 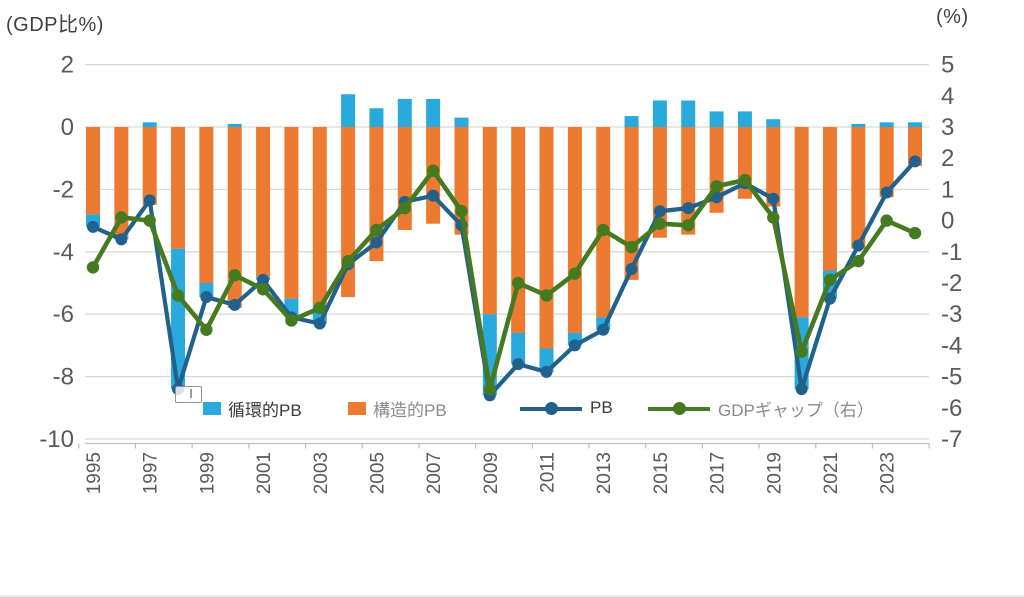 I want to click on left-tick-label: -2, so click(x=63, y=189).